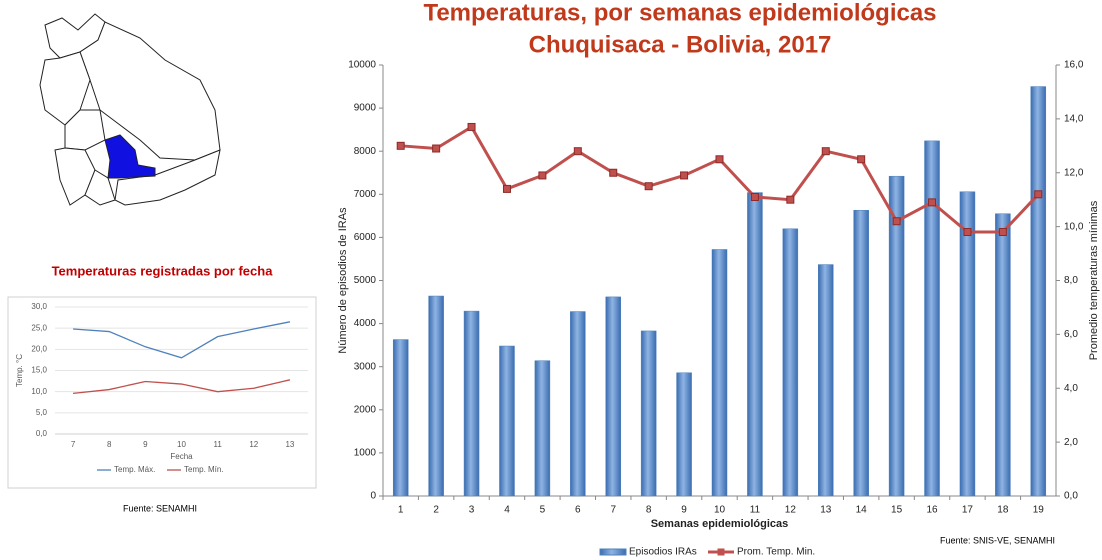 The image size is (1102, 560). What do you see at coordinates (578, 510) in the screenshot?
I see `x-tick-label: 6` at bounding box center [578, 510].